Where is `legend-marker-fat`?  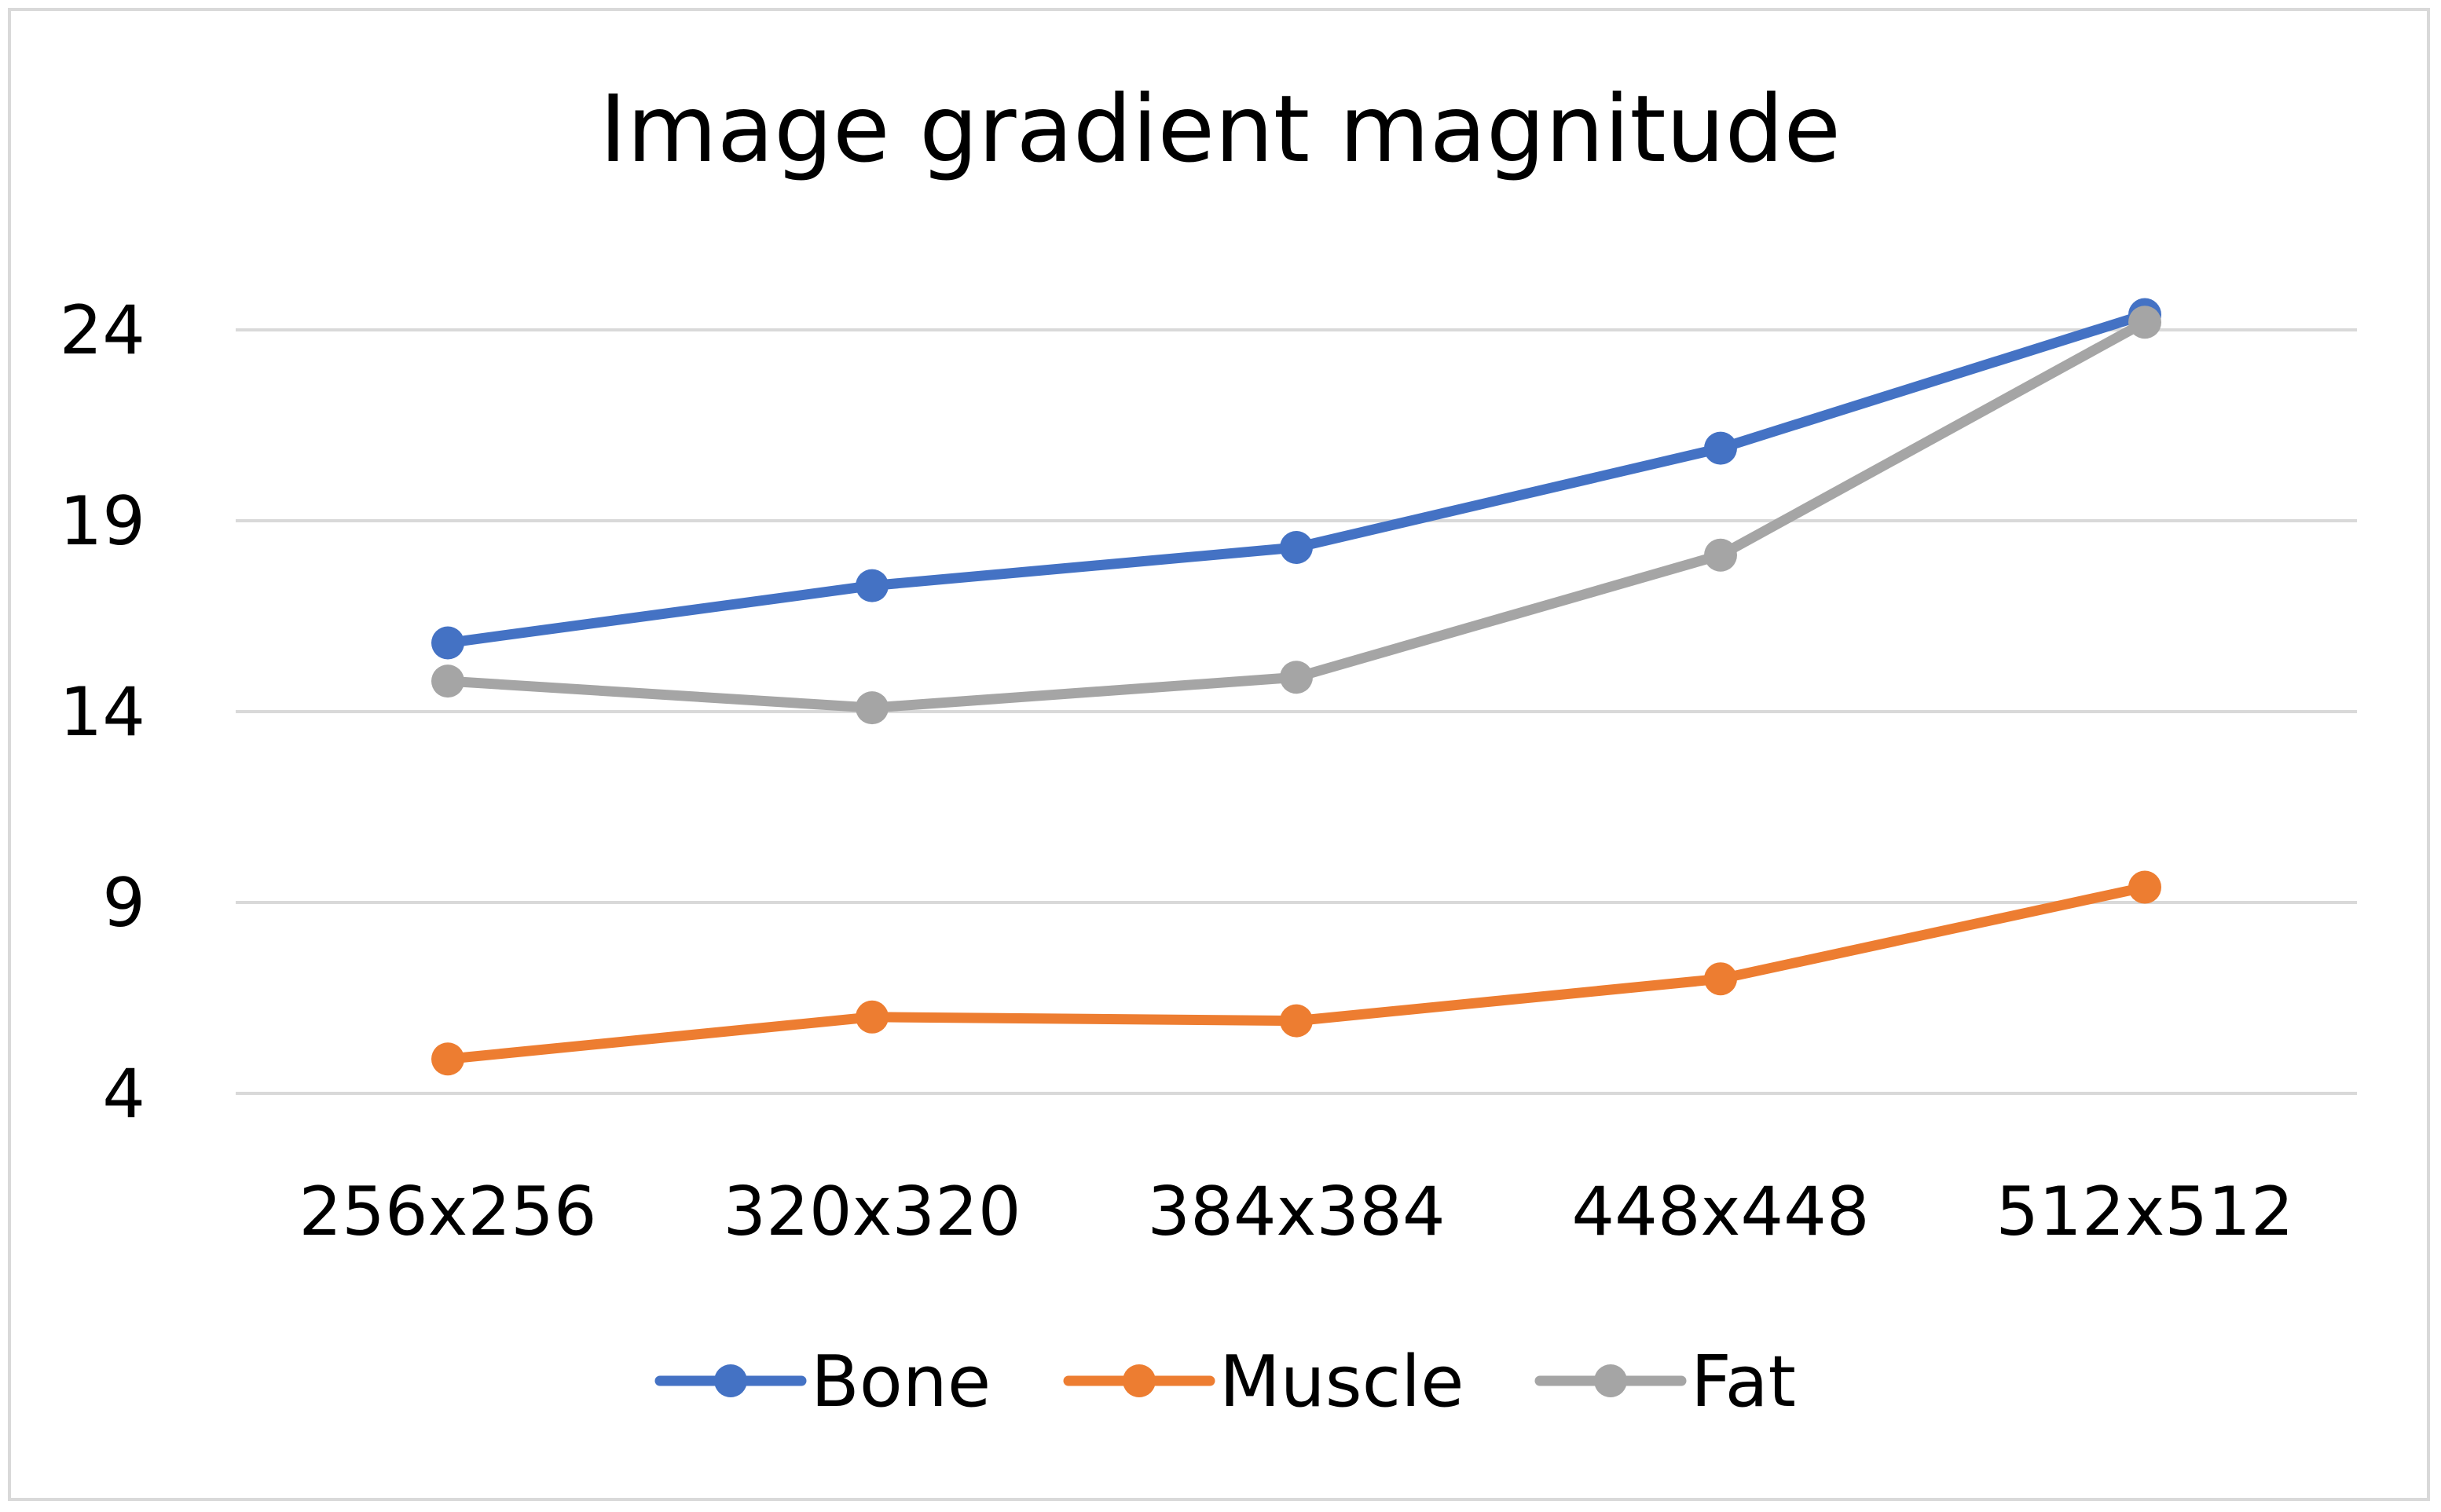
legend-marker-fat is located at coordinates (1610, 1380).